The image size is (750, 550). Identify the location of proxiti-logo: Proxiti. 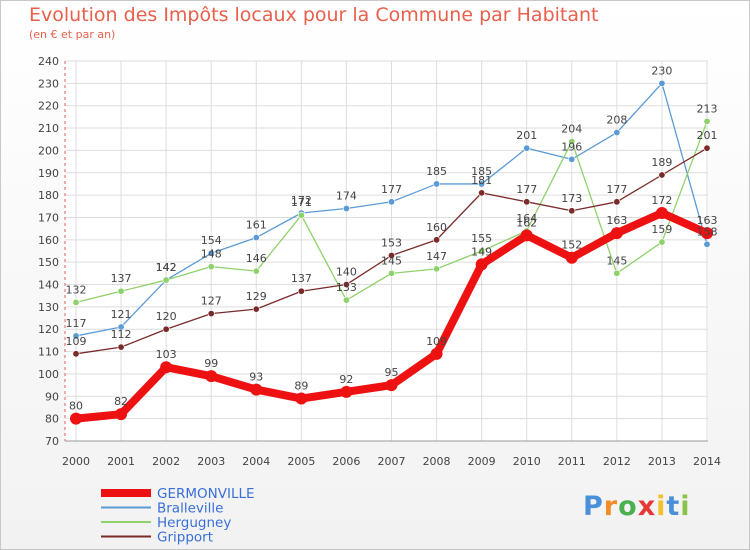
(637, 506).